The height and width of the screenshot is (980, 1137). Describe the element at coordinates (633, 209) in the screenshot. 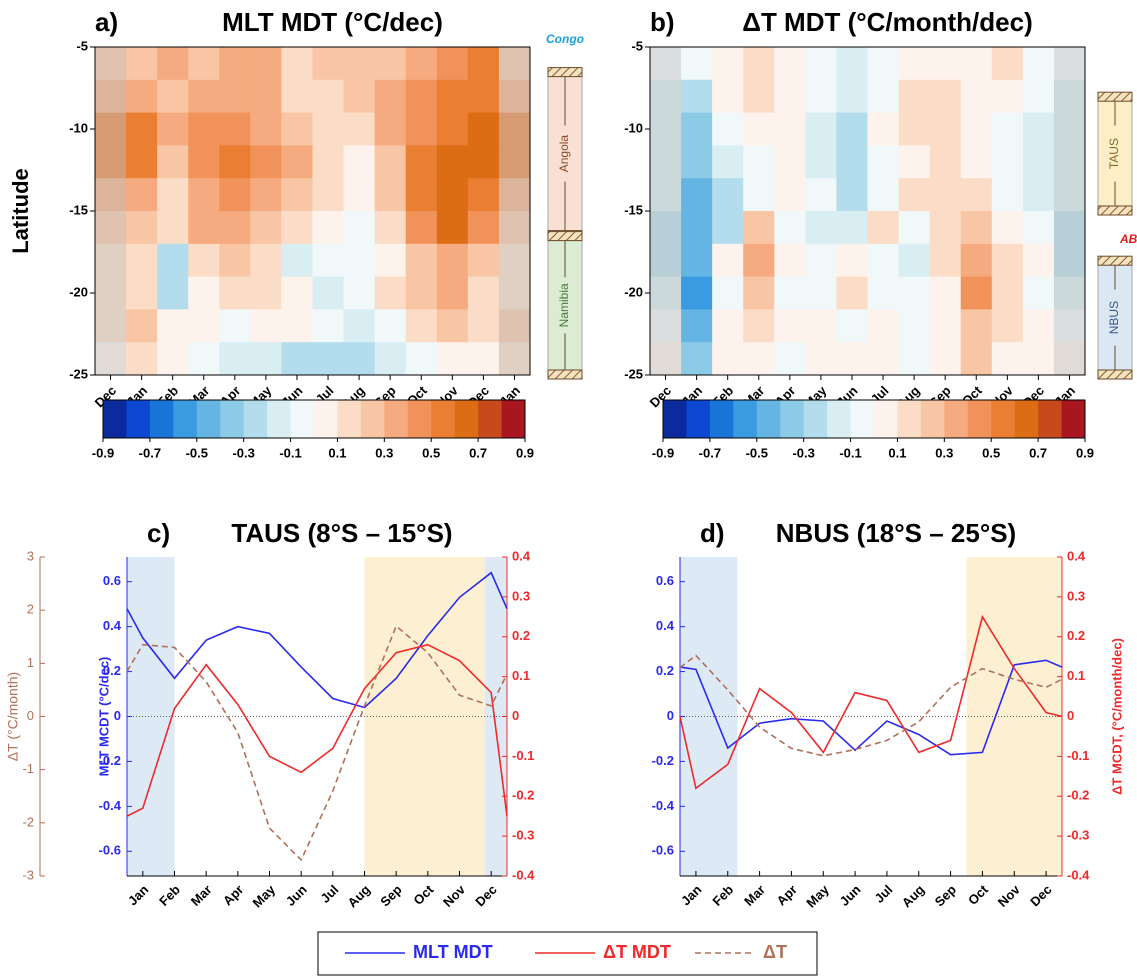

I see `y-tick-label: -15` at that location.